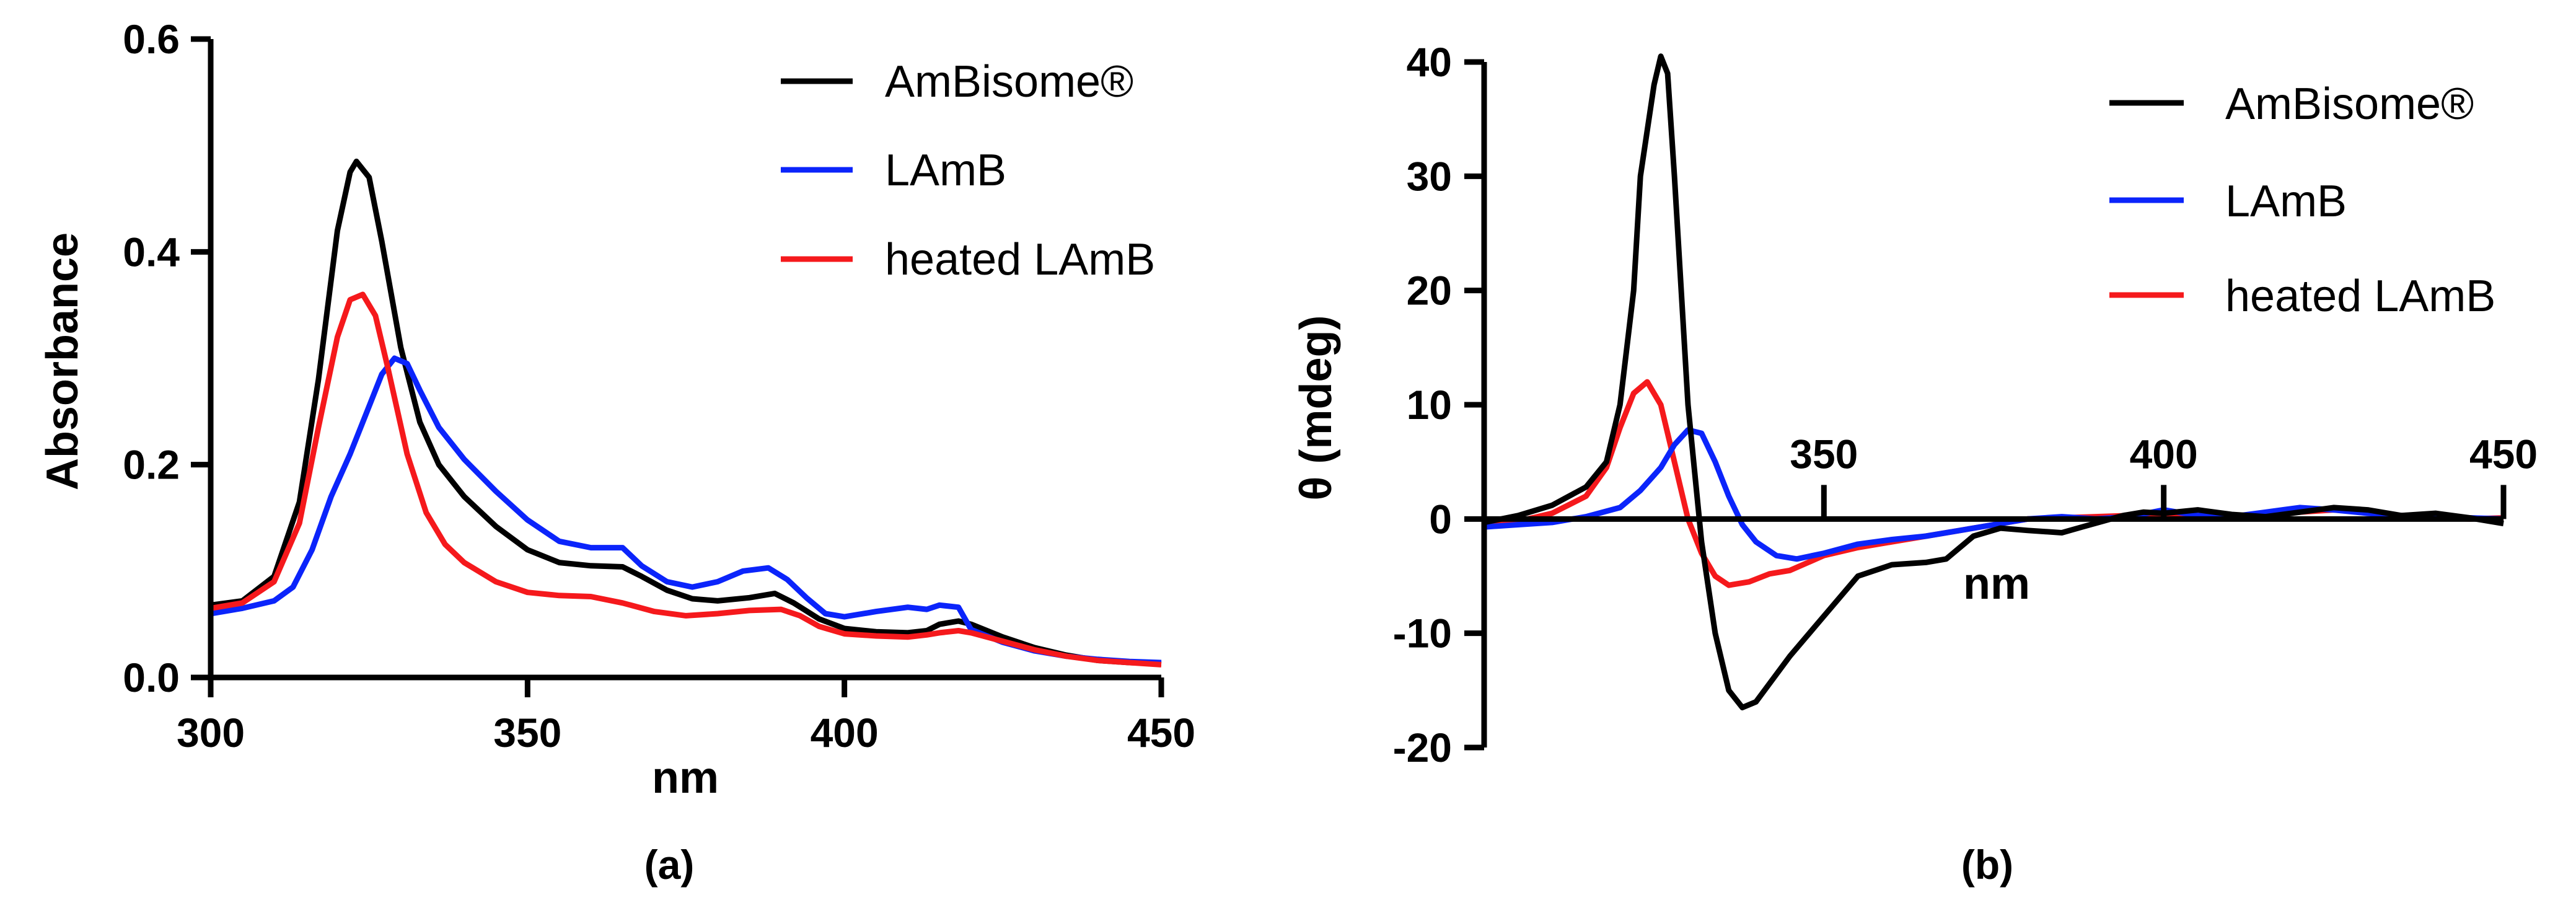  Describe the element at coordinates (945, 171) in the screenshot. I see `panel-a-legend-label-lamb: LAmB` at that location.